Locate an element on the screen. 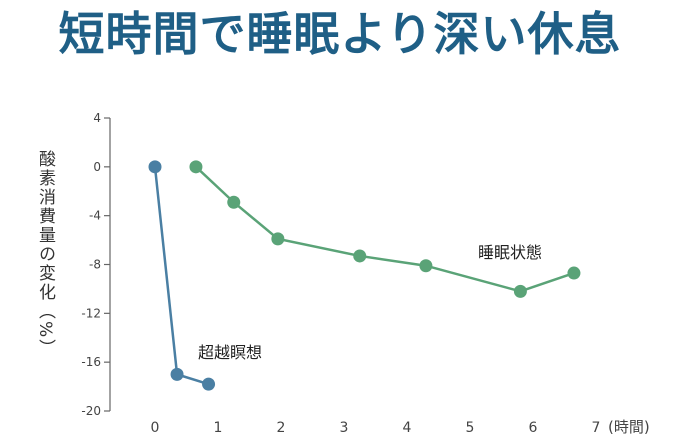  x-tick-label: 6 is located at coordinates (533, 428).